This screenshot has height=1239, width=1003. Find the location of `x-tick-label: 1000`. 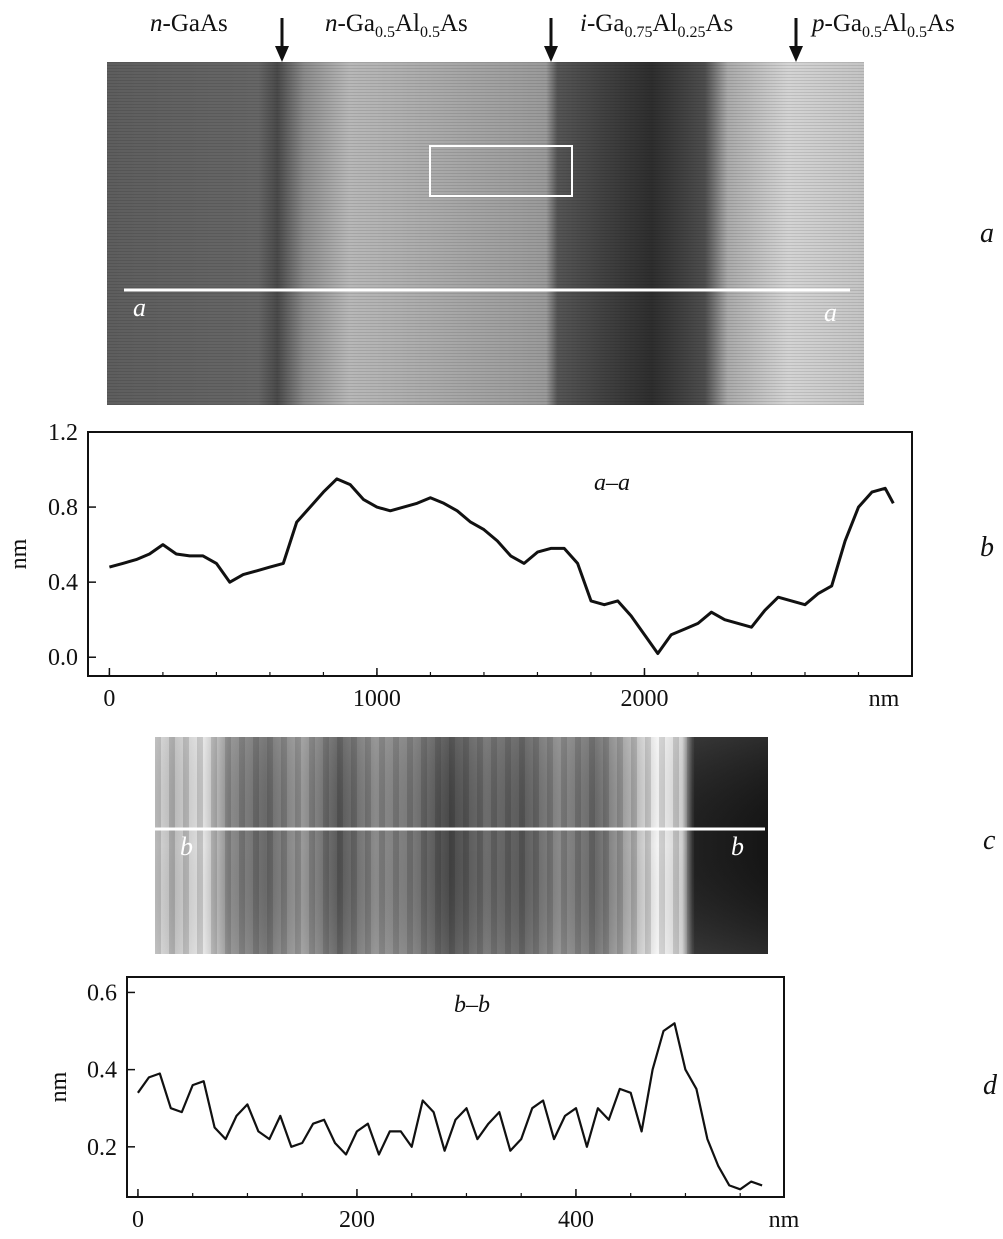

x-tick-label: 1000 is located at coordinates (377, 699).